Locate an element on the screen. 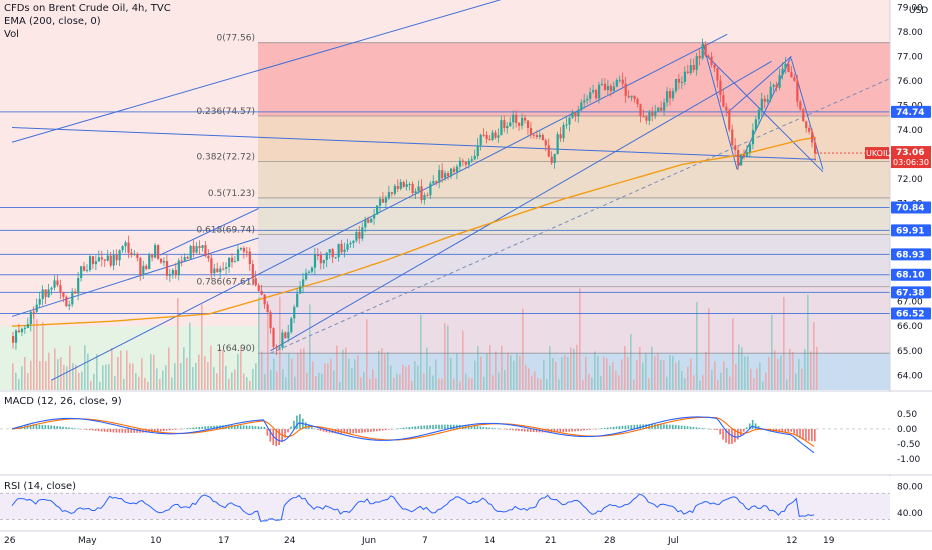  trend-line is located at coordinates (209, 232).